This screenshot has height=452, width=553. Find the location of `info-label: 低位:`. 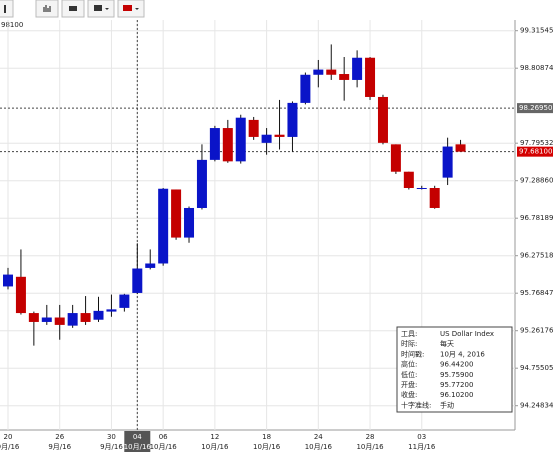

info-label: 低位: is located at coordinates (409, 374).